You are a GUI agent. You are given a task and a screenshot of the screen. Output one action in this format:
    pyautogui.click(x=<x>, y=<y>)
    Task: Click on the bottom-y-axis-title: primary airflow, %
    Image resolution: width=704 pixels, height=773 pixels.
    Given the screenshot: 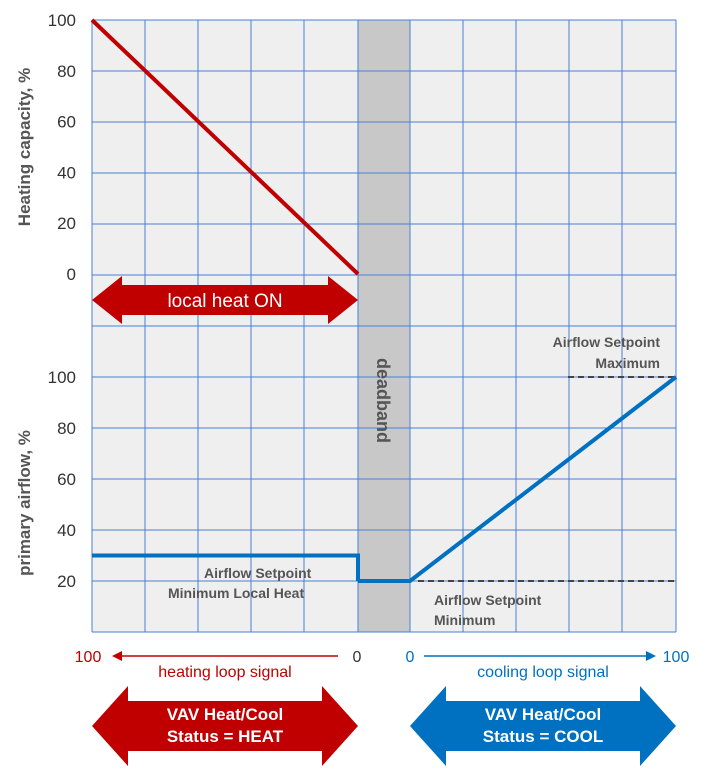 What is the action you would take?
    pyautogui.click(x=24, y=503)
    